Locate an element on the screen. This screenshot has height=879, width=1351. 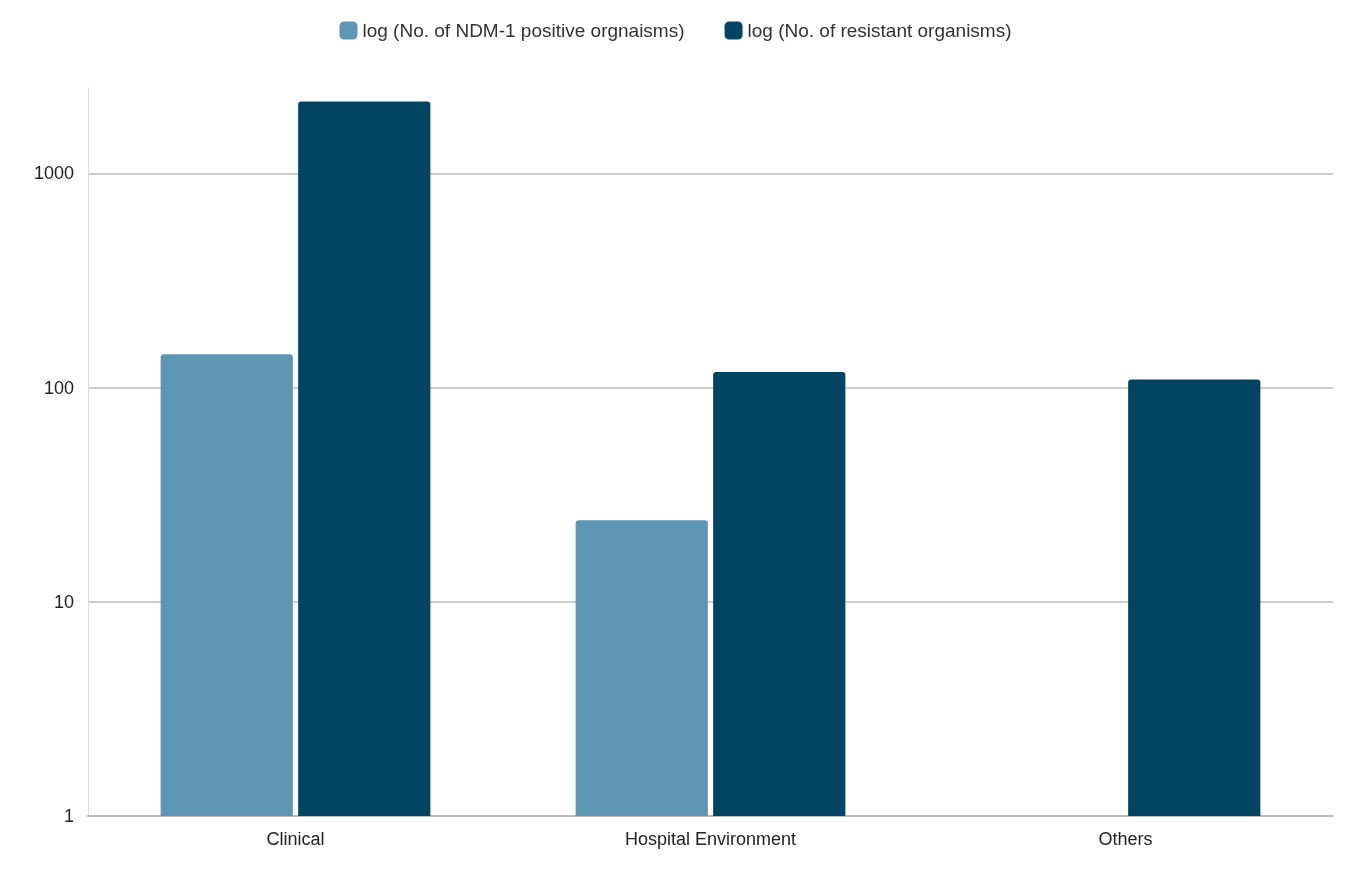
x-tick-label: Hospital Environment is located at coordinates (710, 839).